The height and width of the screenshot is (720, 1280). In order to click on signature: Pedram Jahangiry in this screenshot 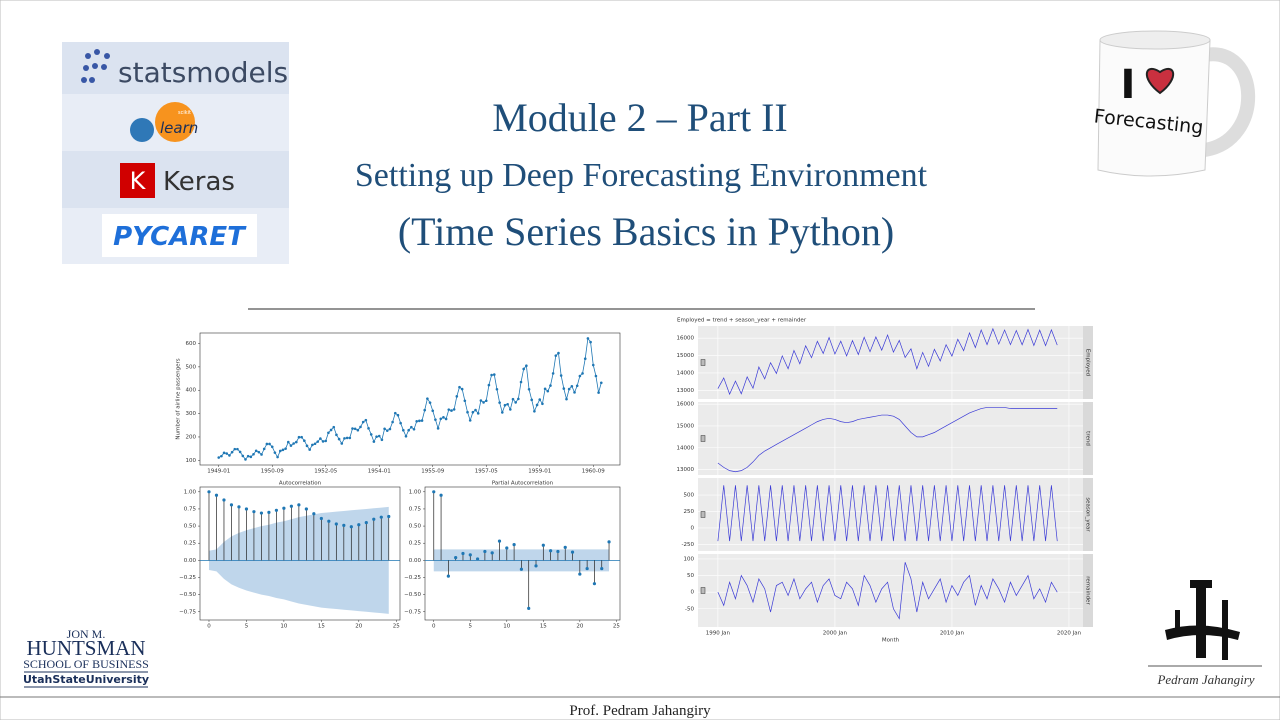, I will do `click(1205, 679)`.